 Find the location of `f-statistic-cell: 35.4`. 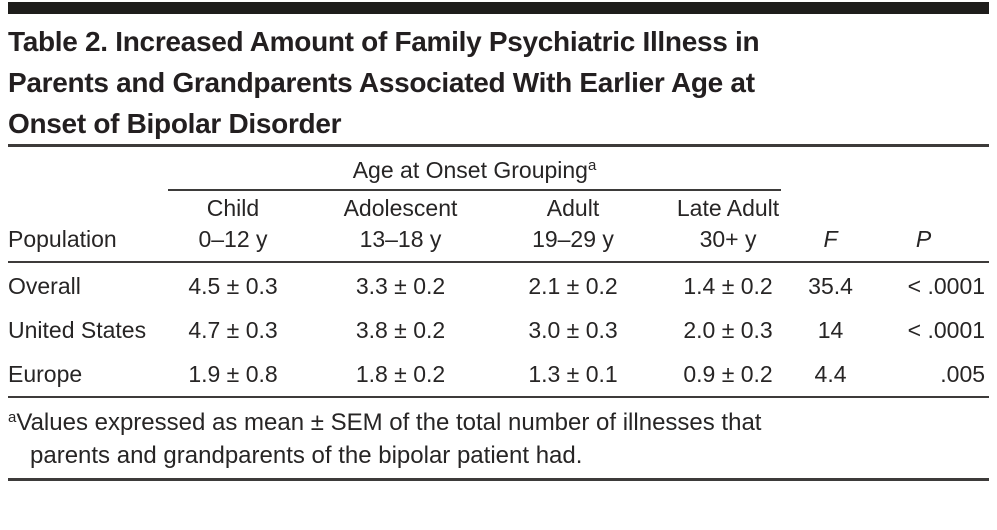

f-statistic-cell: 35.4 is located at coordinates (830, 286).